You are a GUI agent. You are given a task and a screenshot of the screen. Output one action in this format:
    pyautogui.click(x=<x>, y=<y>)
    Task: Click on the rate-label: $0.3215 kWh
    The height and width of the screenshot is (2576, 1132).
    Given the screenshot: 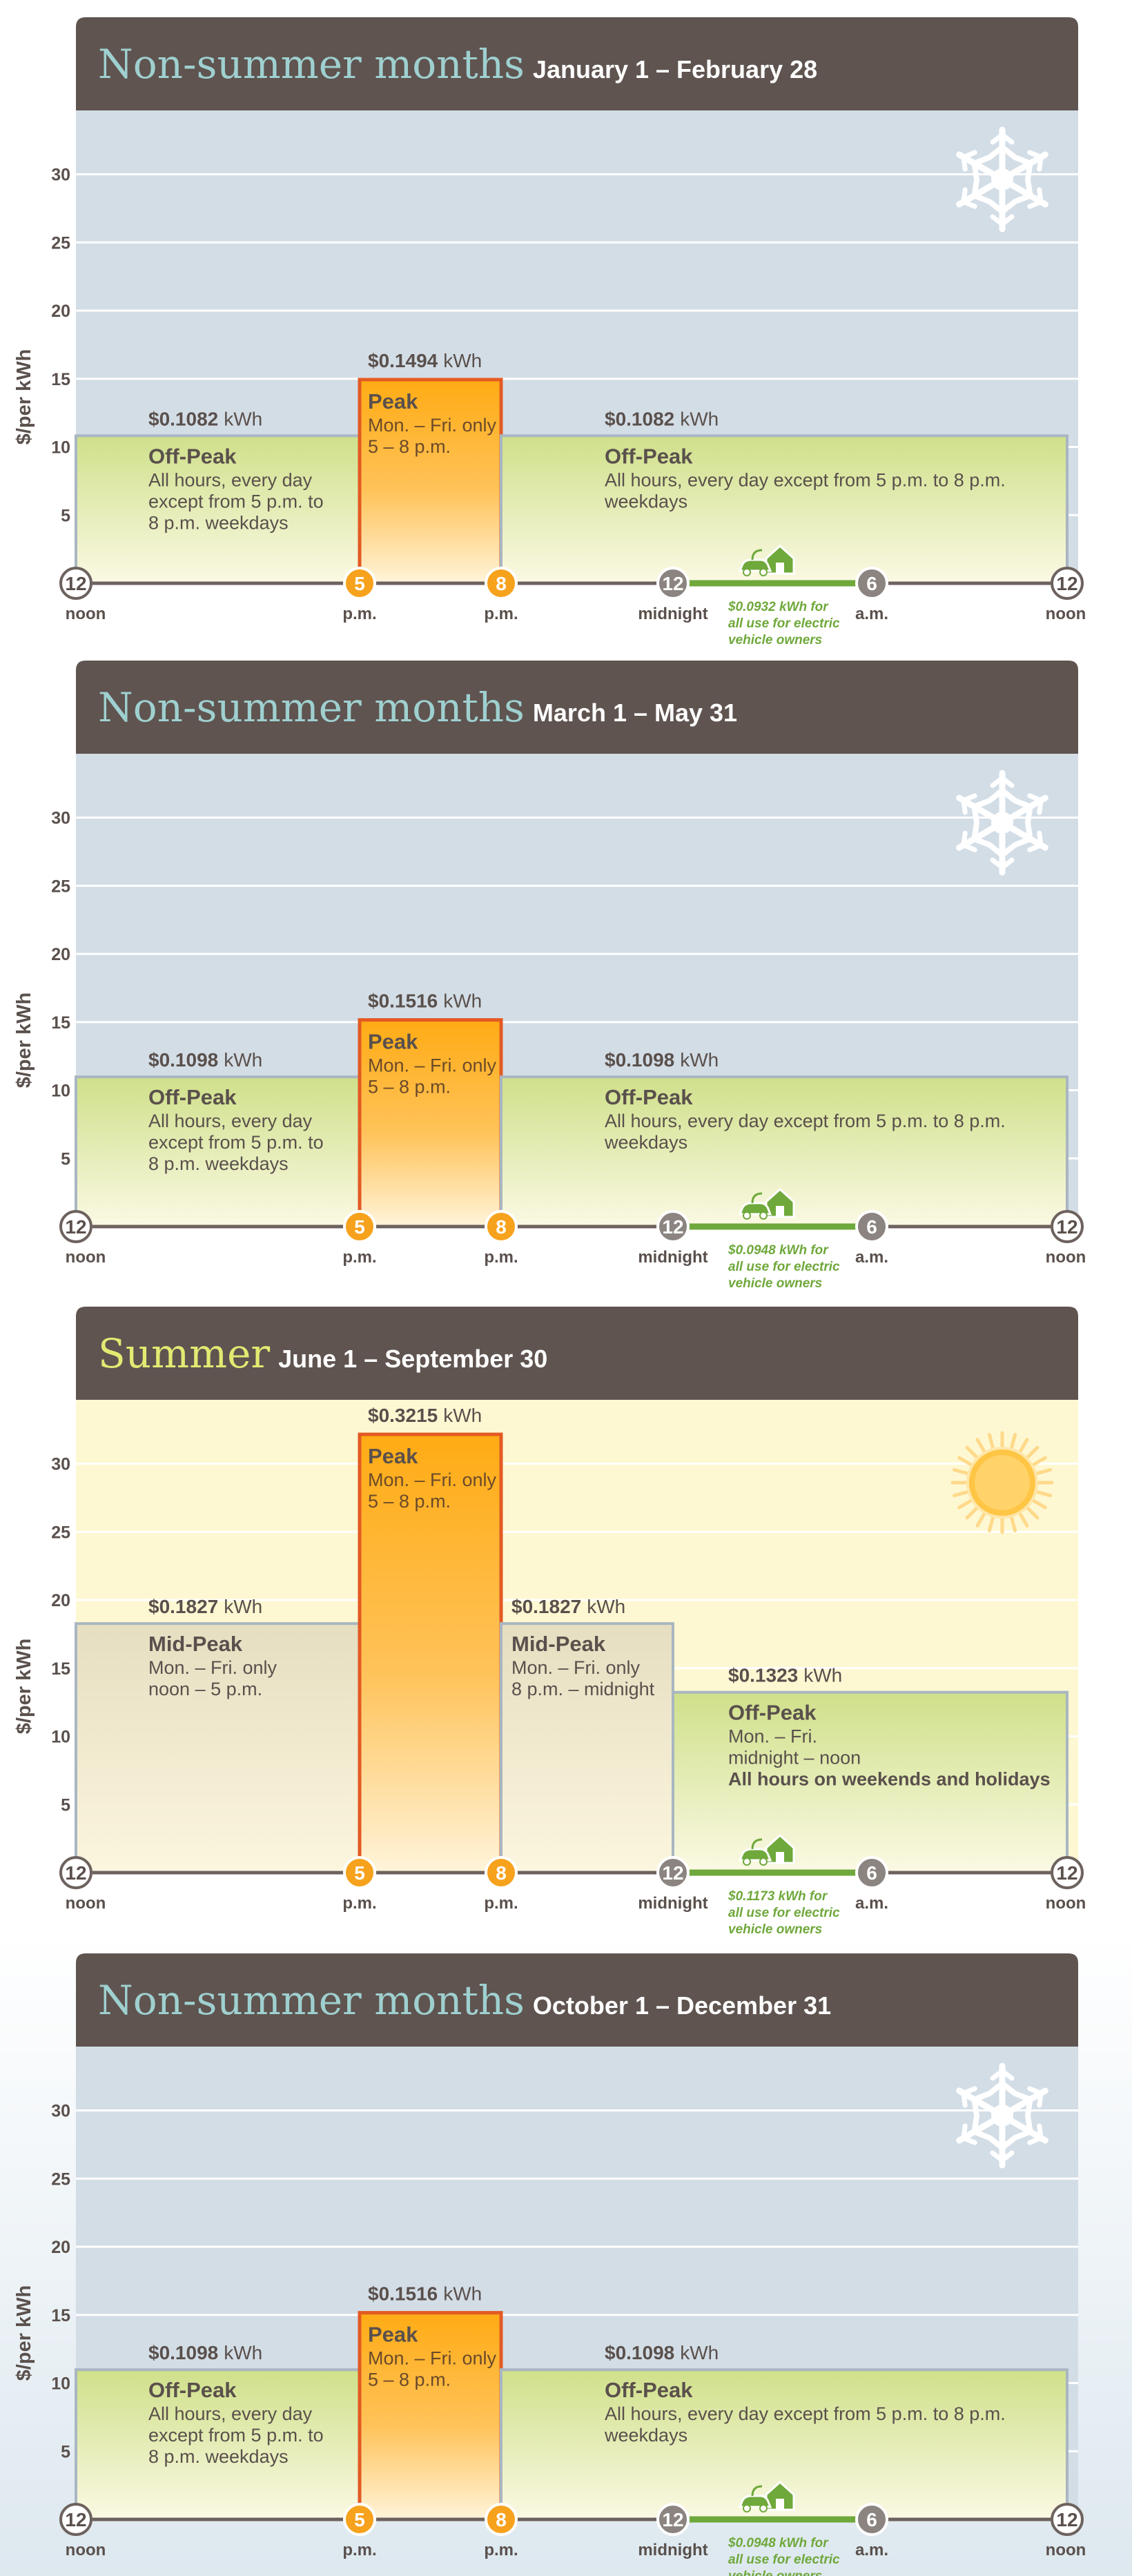 What is the action you would take?
    pyautogui.click(x=425, y=1415)
    